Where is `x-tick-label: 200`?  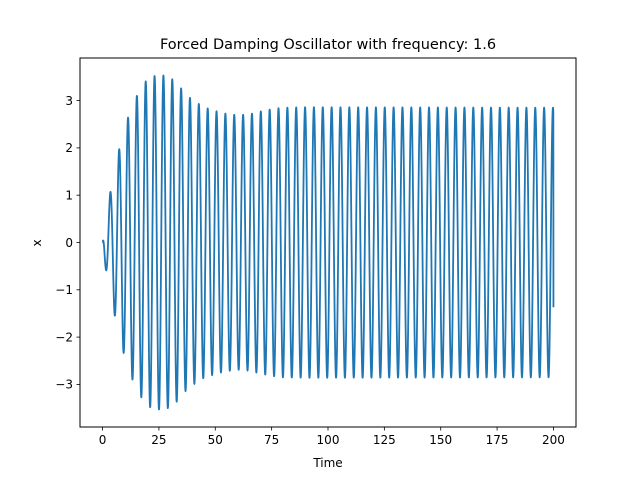
x-tick-label: 200 is located at coordinates (553, 440).